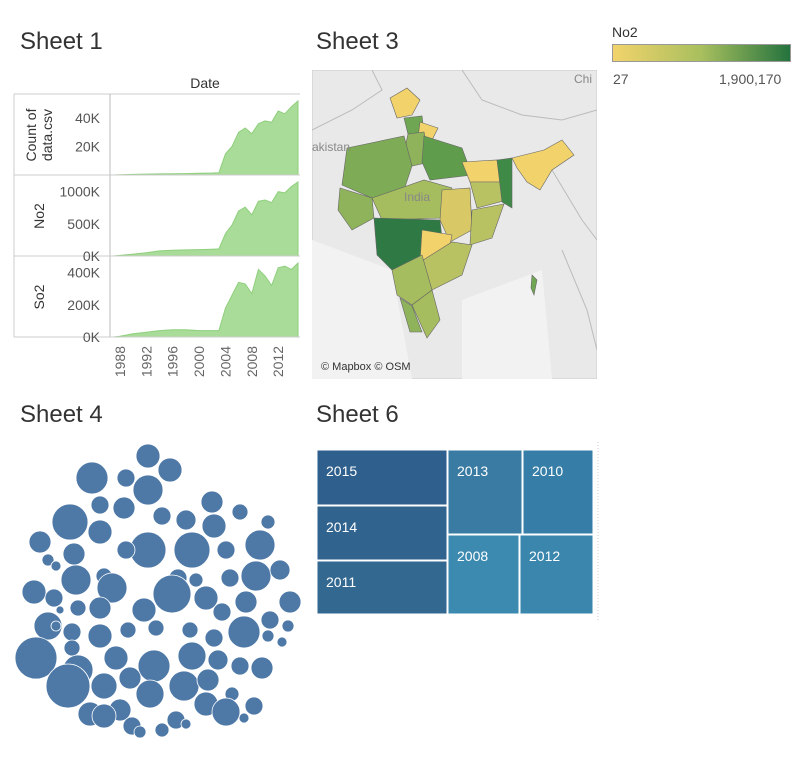 The image size is (811, 768). I want to click on y-tick-label: 20K, so click(88, 147).